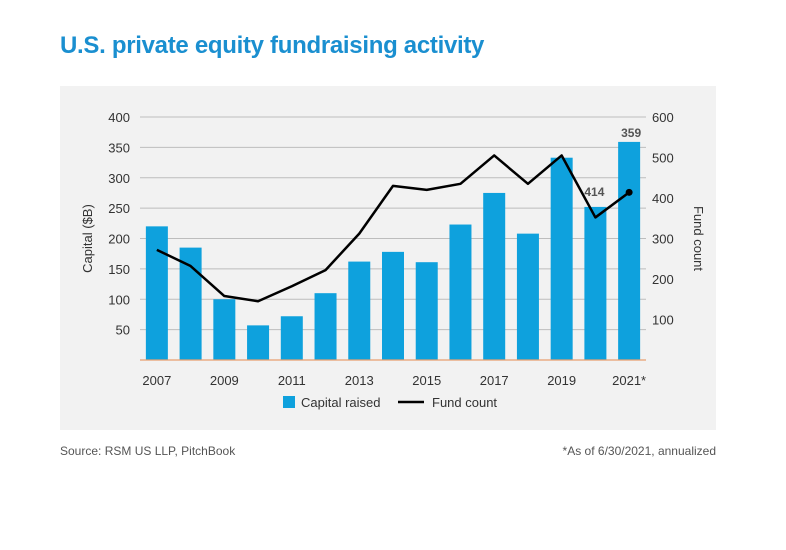 The width and height of the screenshot is (786, 550). Describe the element at coordinates (663, 198) in the screenshot. I see `y2-tick-label: 400` at that location.